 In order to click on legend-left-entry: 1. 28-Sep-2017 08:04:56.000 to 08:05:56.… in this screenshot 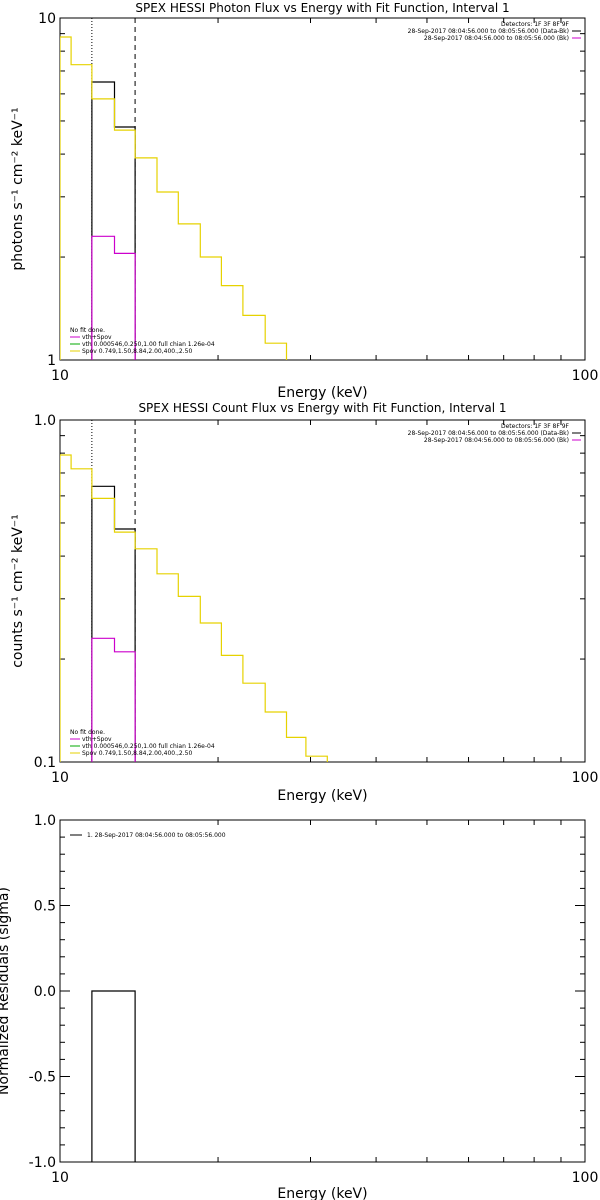, I will do `click(156, 835)`.